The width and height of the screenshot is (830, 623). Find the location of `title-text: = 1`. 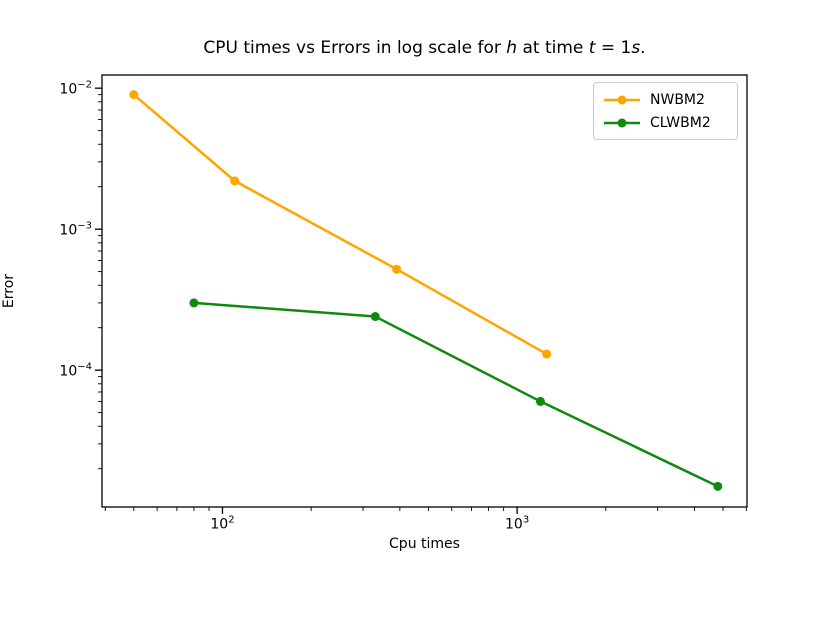

title-text: = 1 is located at coordinates (613, 48).